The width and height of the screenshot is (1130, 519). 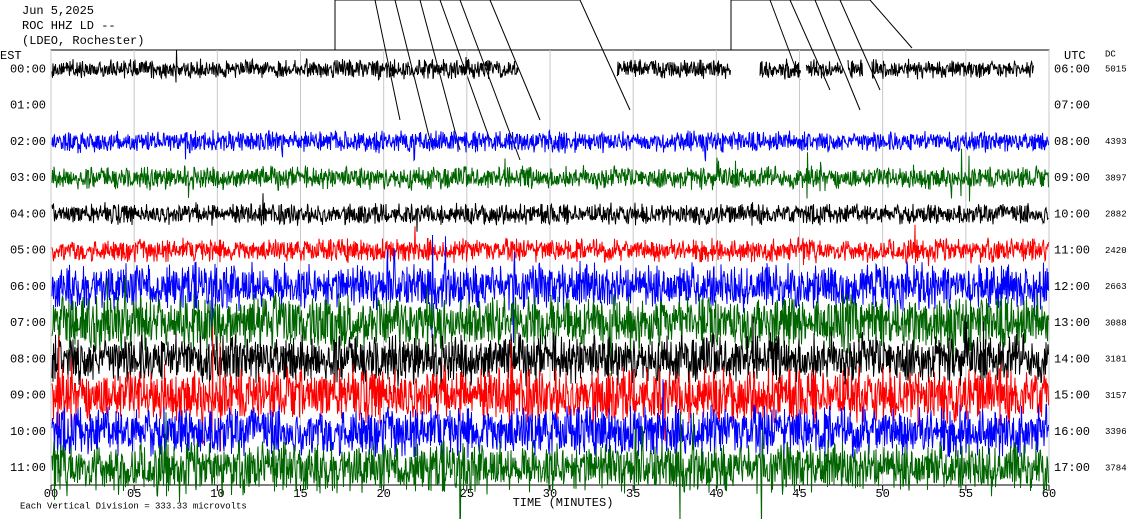 What do you see at coordinates (1072, 323) in the screenshot?
I see `utc-label: 13:00` at bounding box center [1072, 323].